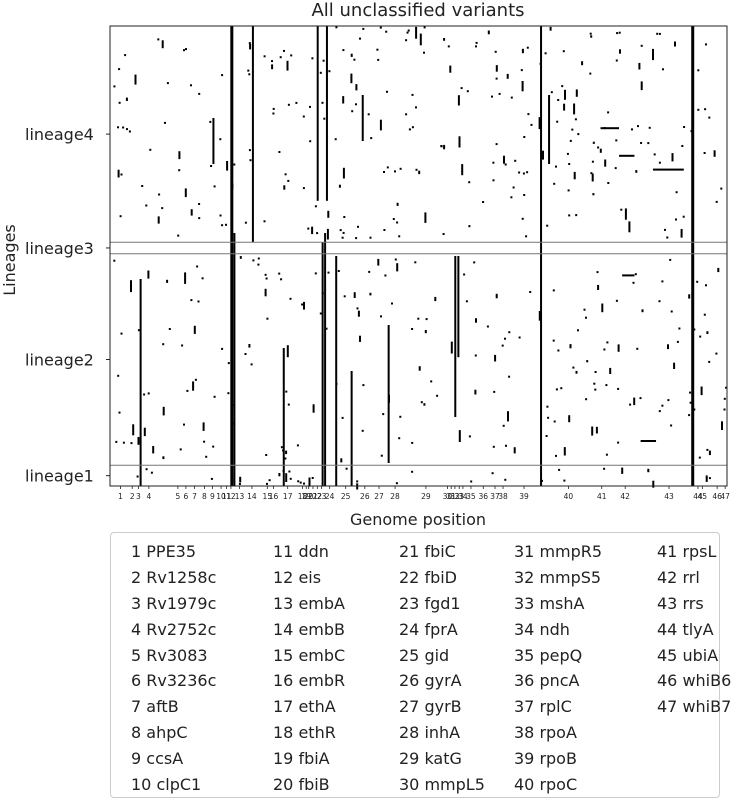  What do you see at coordinates (471, 496) in the screenshot?
I see `x-tick-label-35: 35` at bounding box center [471, 496].